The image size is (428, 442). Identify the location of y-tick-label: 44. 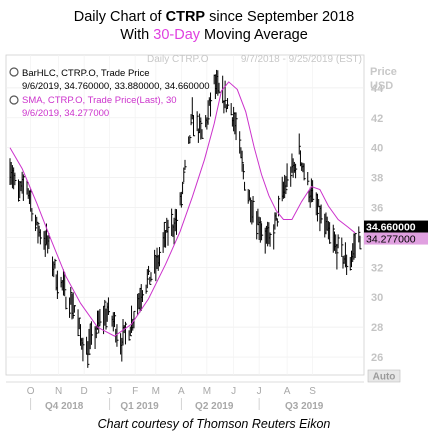
(377, 89).